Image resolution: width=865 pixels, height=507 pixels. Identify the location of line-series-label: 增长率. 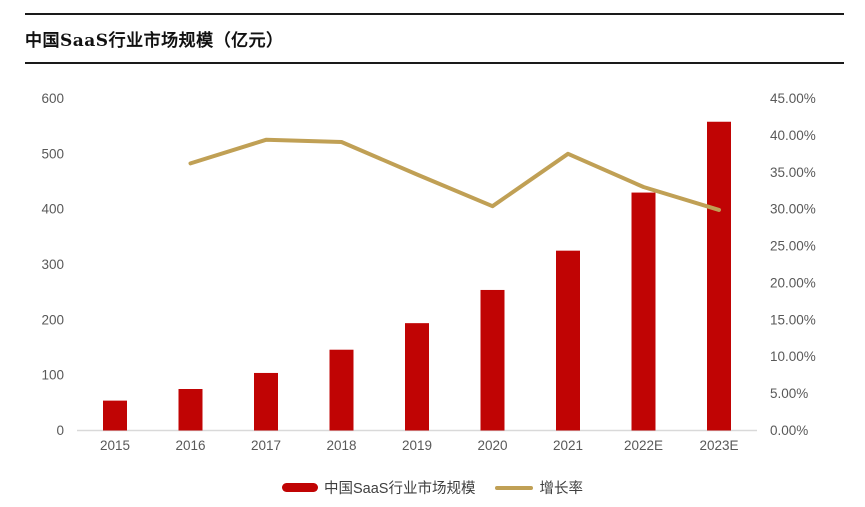
(561, 489).